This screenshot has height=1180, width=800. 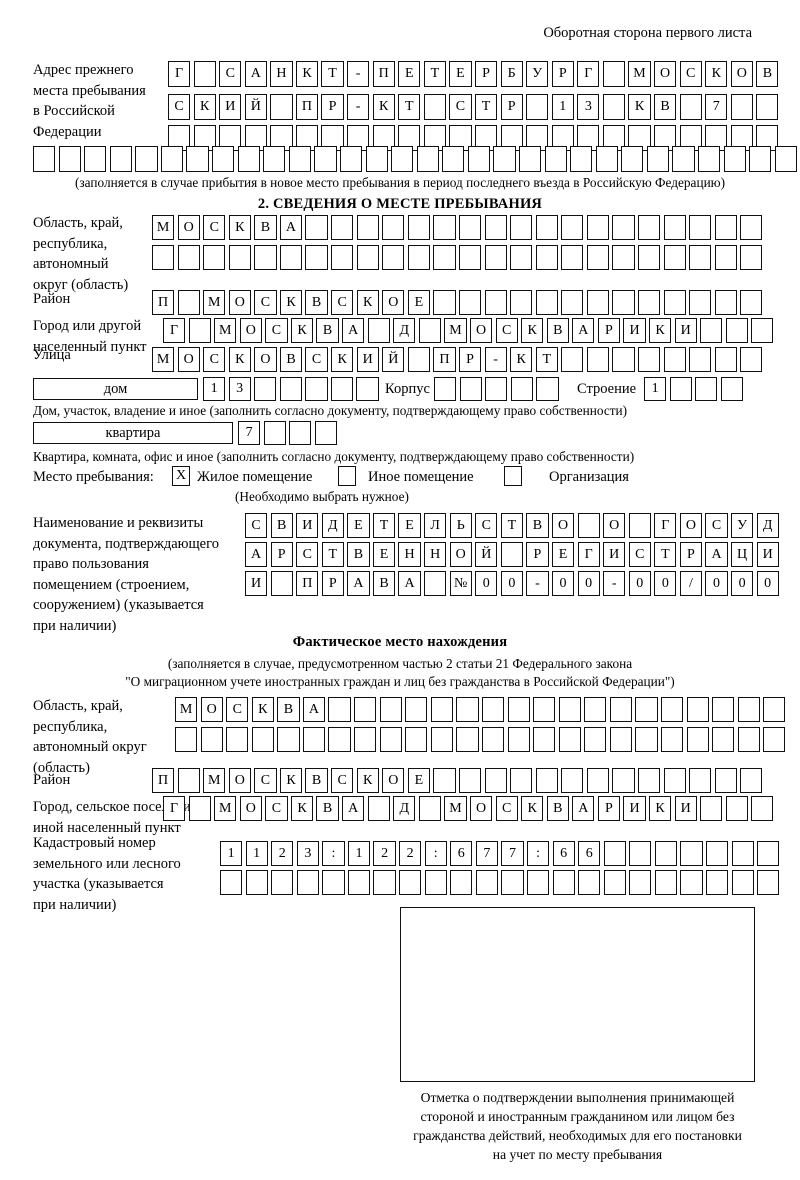 I want to click on char-cell: У, so click(x=537, y=74).